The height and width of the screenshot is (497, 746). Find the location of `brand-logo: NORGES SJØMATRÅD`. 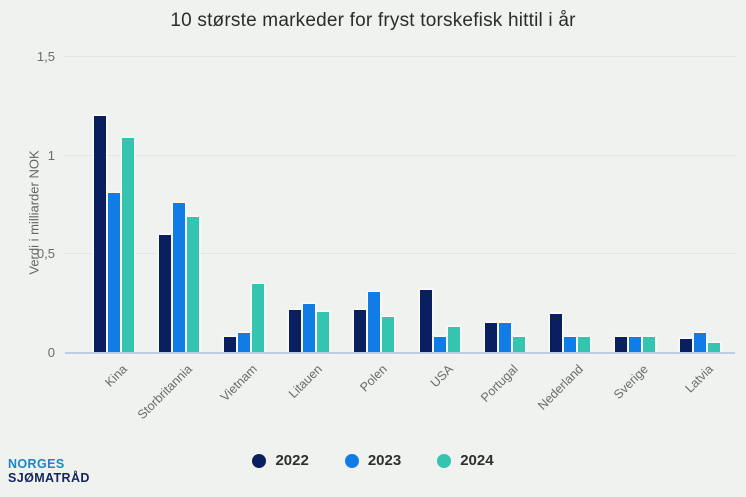

brand-logo: NORGES SJØMATRÅD is located at coordinates (49, 471).